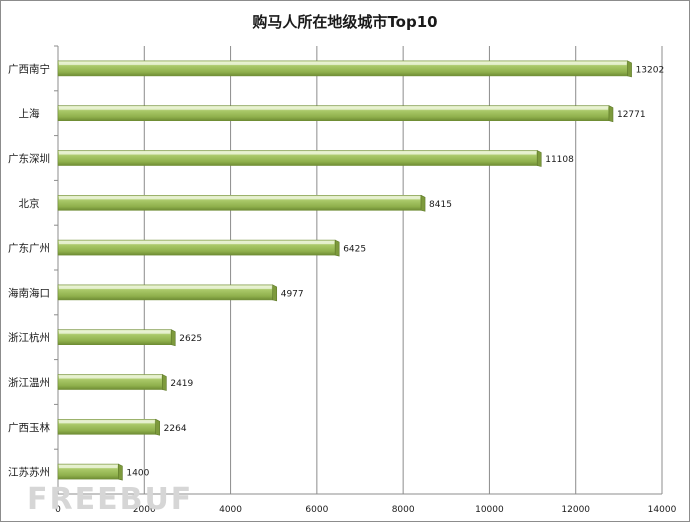 The height and width of the screenshot is (522, 690). What do you see at coordinates (29, 113) in the screenshot?
I see `category-label: 上海` at bounding box center [29, 113].